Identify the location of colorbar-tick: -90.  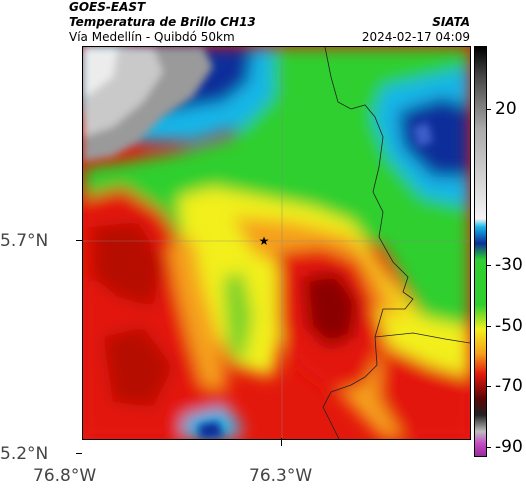
(509, 447).